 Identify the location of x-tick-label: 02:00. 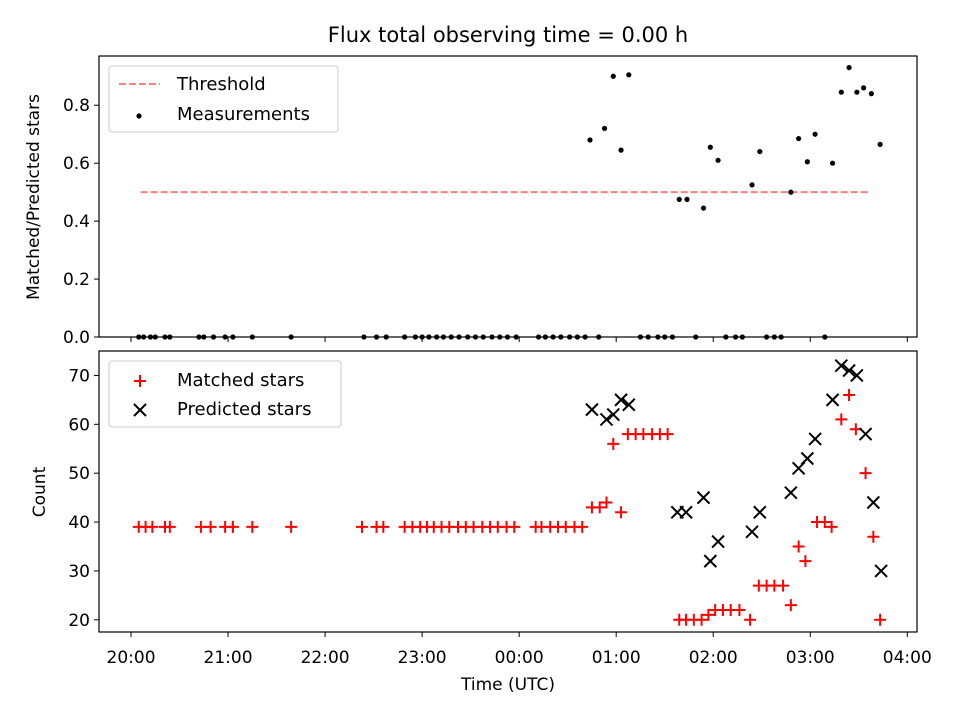
(713, 658).